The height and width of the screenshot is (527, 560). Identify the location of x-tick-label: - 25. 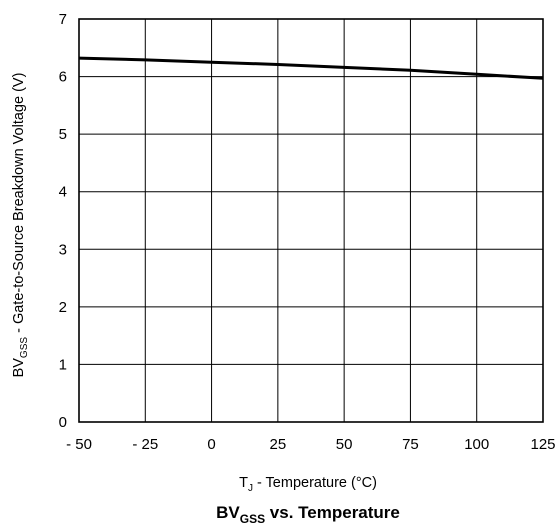
(145, 444).